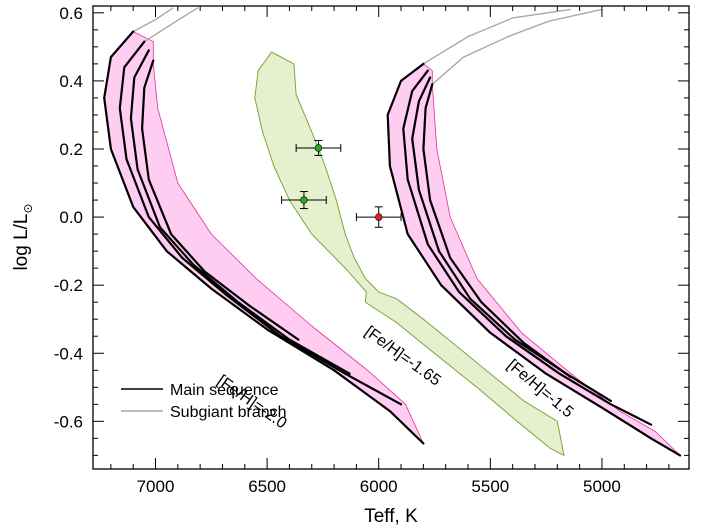 The height and width of the screenshot is (528, 708). Describe the element at coordinates (224, 390) in the screenshot. I see `legend-main-sequence-label: Main sequence` at that location.